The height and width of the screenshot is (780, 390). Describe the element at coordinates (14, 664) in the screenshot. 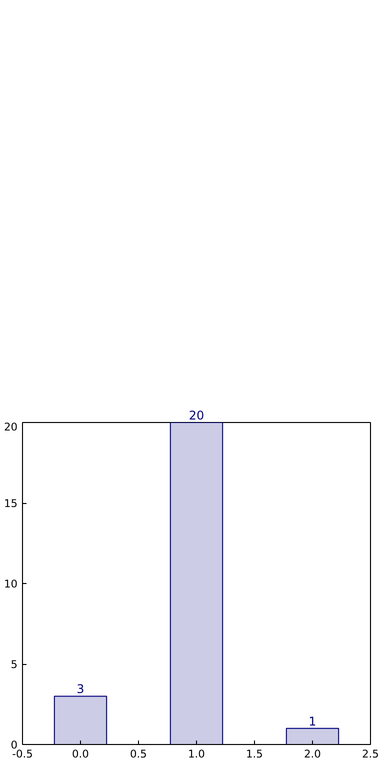

I see `y-tick-label: 5` at that location.